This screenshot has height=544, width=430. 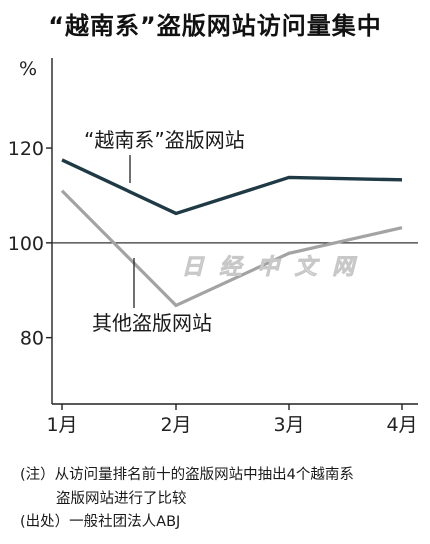 I want to click on x-tick-label: 1月, so click(x=61, y=425).